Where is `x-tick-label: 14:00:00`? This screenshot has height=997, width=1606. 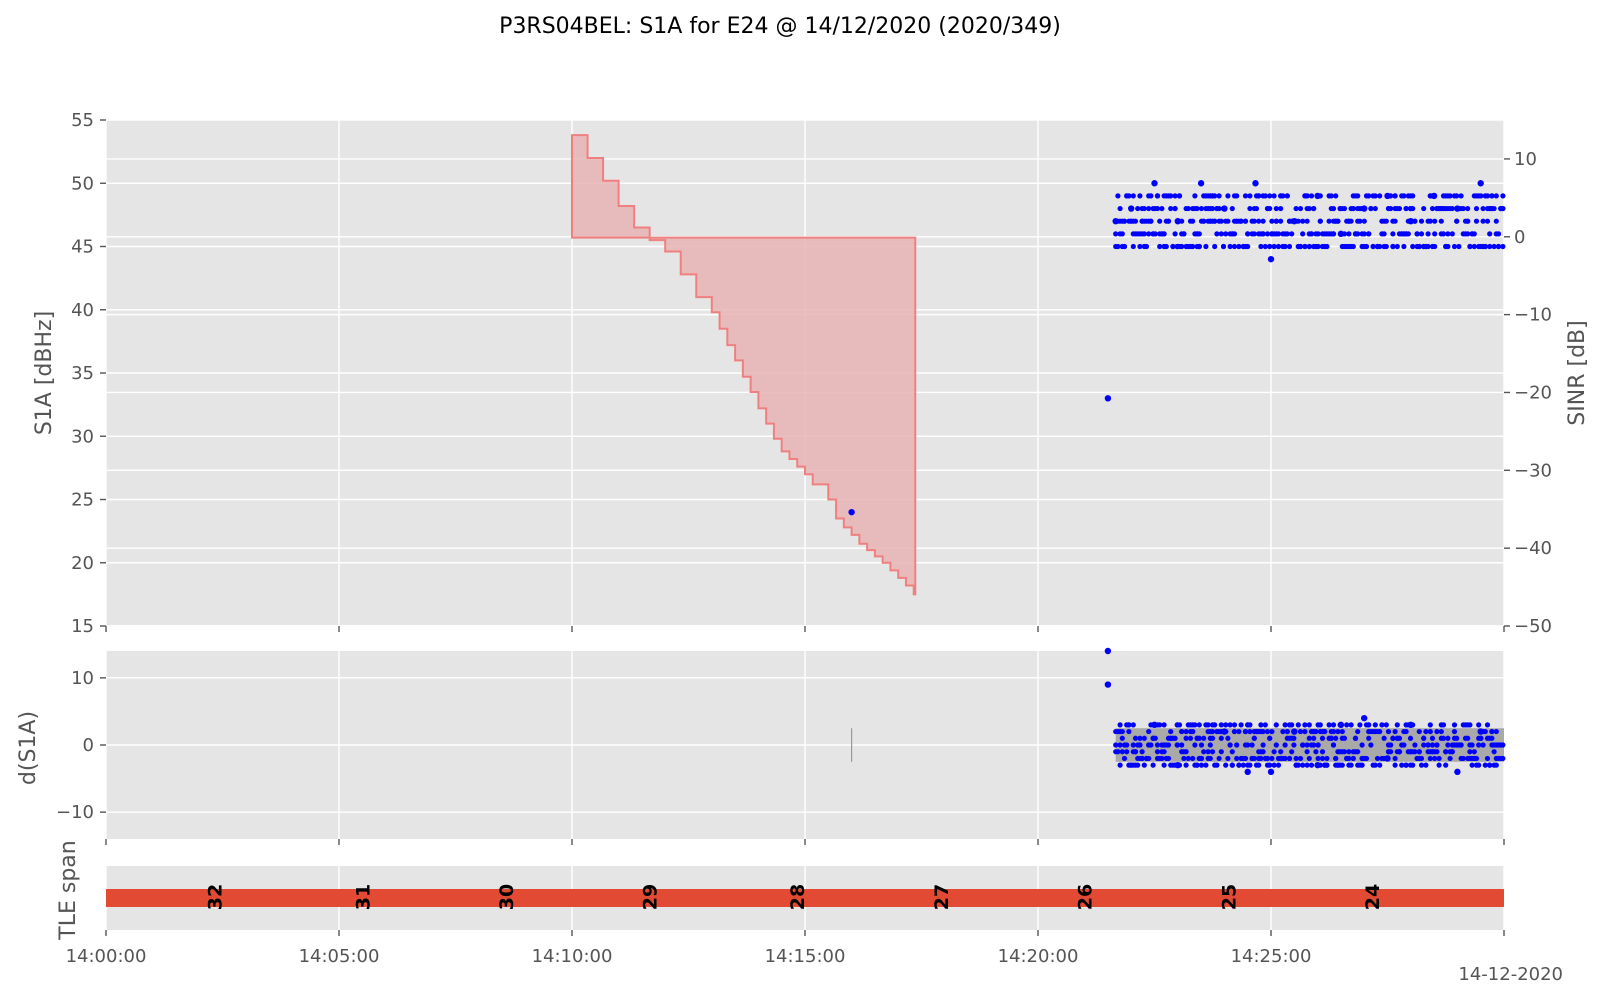 x-tick-label: 14:00:00 is located at coordinates (106, 956).